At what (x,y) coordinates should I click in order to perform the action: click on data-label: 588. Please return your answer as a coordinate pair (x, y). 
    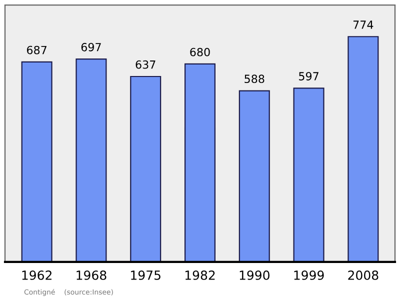
    Looking at the image, I should click on (254, 79).